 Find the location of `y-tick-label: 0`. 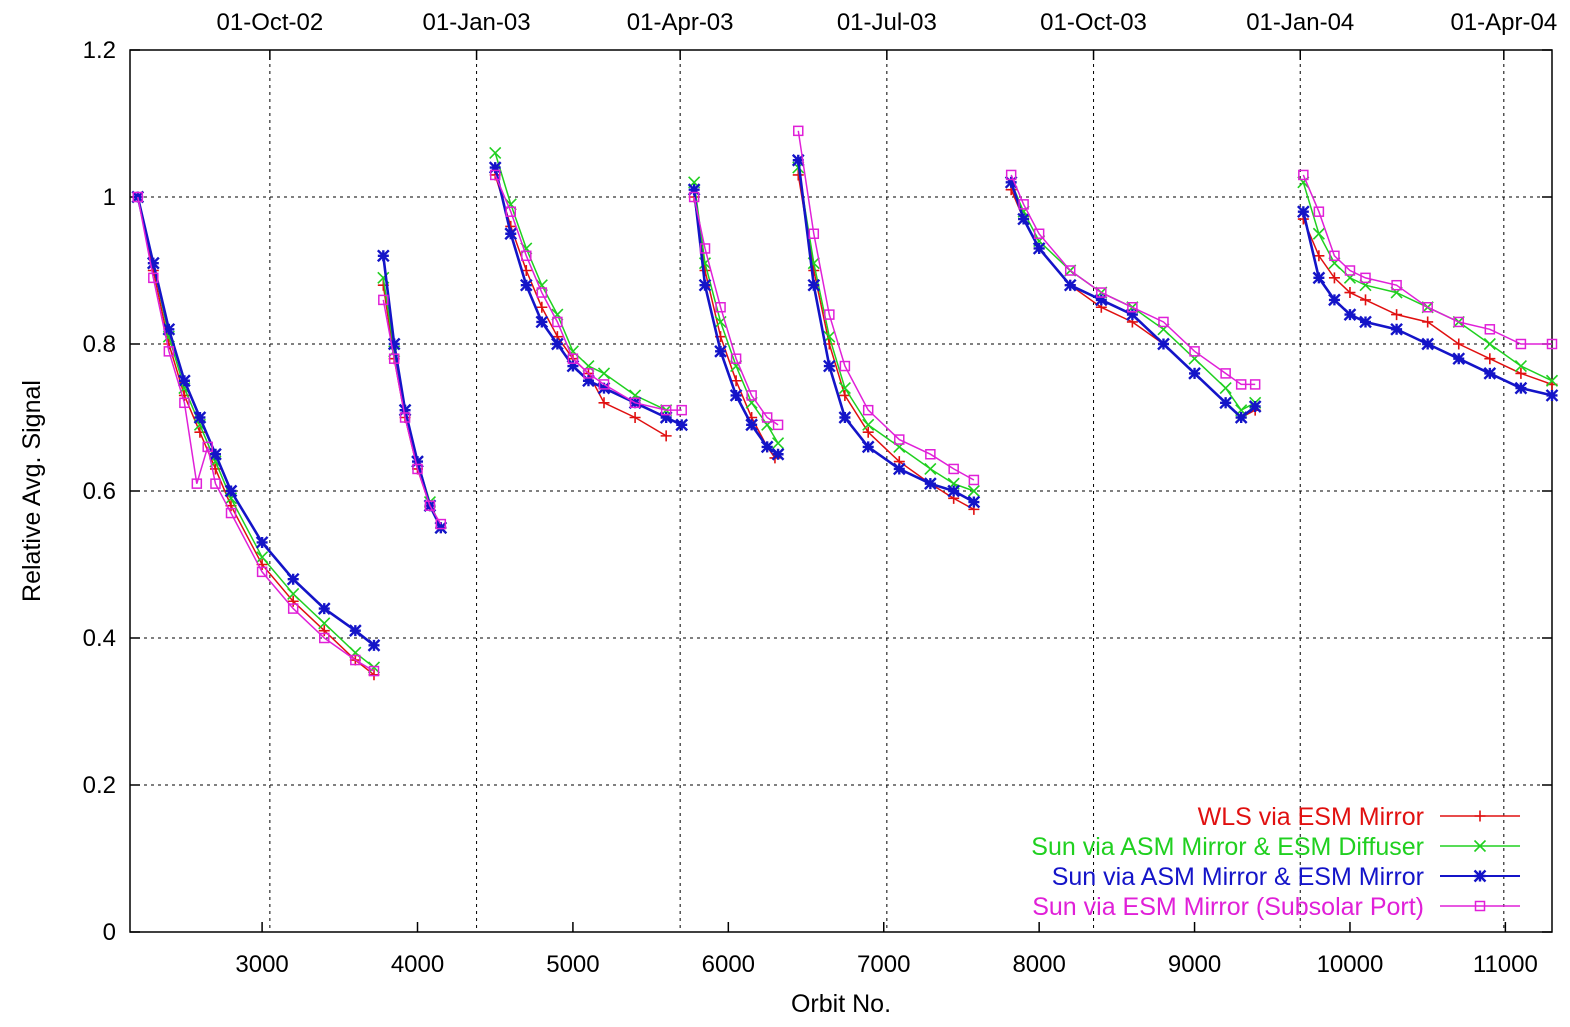

y-tick-label: 0 is located at coordinates (109, 932).